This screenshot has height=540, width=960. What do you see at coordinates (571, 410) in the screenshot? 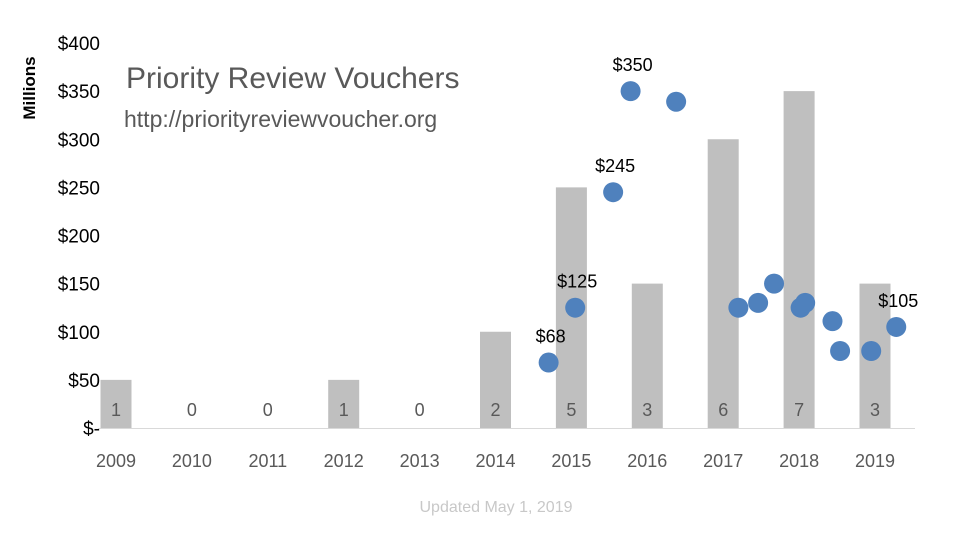
I see `count-label-2015: 5` at bounding box center [571, 410].